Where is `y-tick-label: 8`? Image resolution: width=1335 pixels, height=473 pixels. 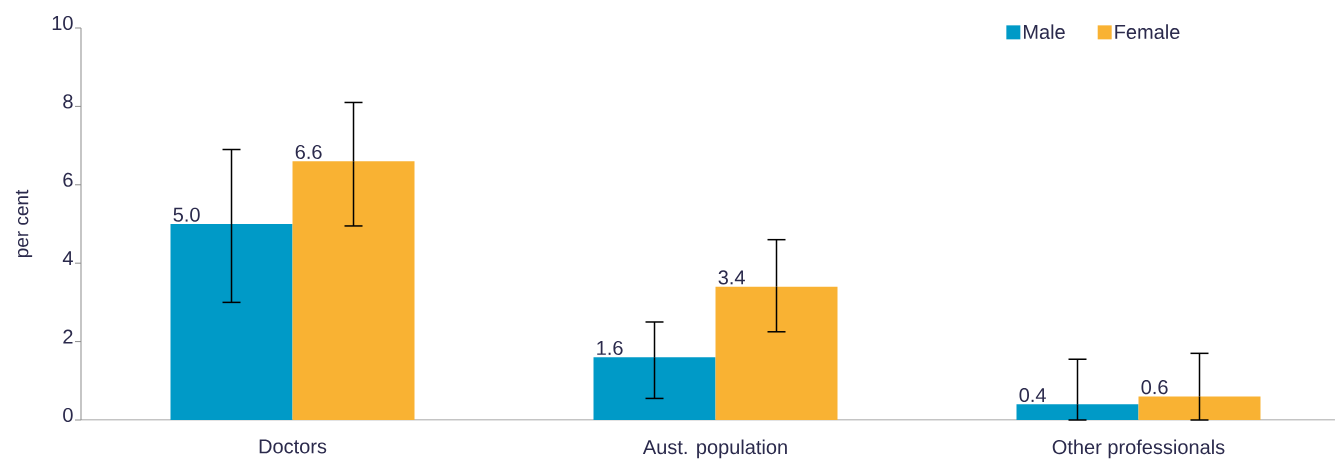
y-tick-label: 8 is located at coordinates (68, 101).